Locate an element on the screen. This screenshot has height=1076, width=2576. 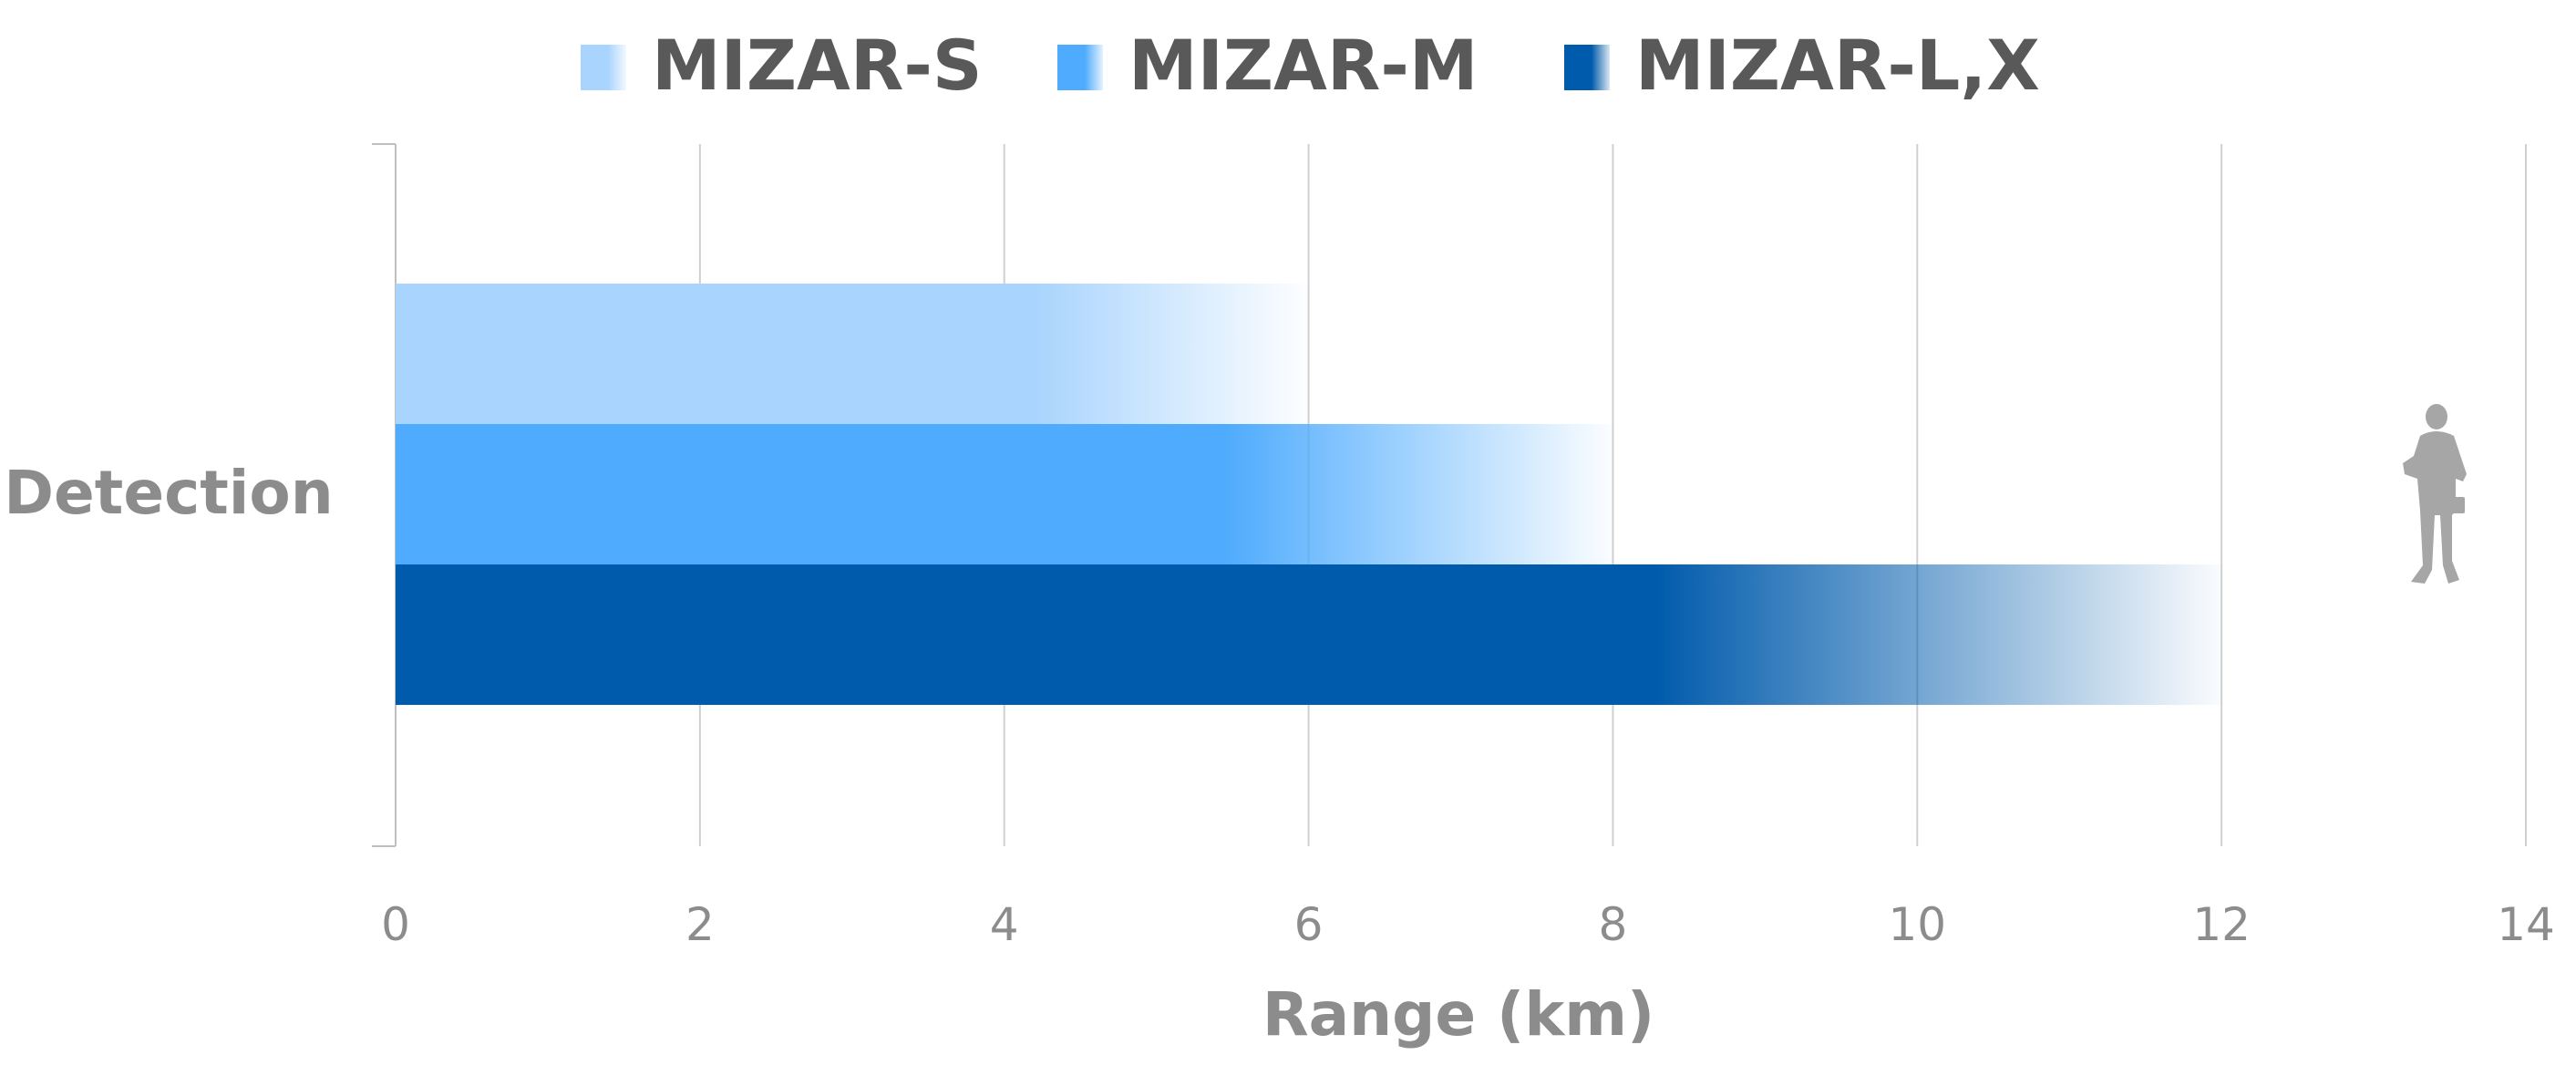
x-tick-labels: 0 2 4 6 8 10 12 14 is located at coordinates (1468, 924).